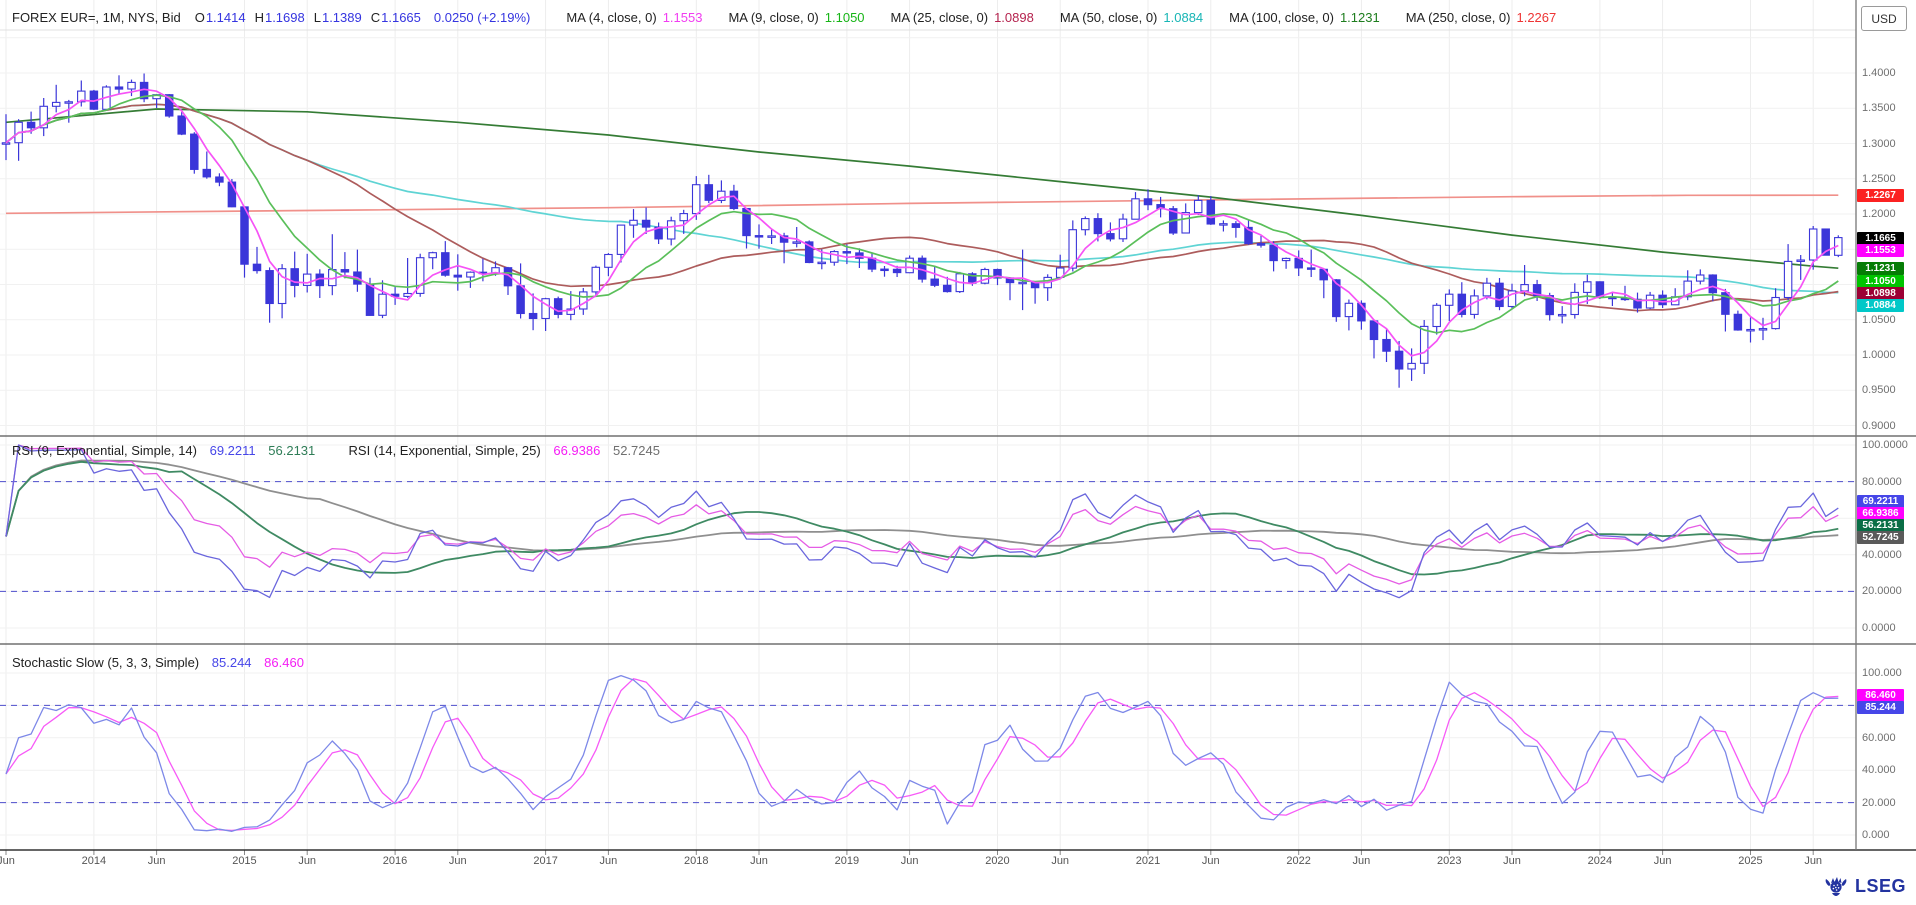  What do you see at coordinates (611, 17) in the screenshot?
I see `ma-legend-label: MA (4, close, 0)` at bounding box center [611, 17].